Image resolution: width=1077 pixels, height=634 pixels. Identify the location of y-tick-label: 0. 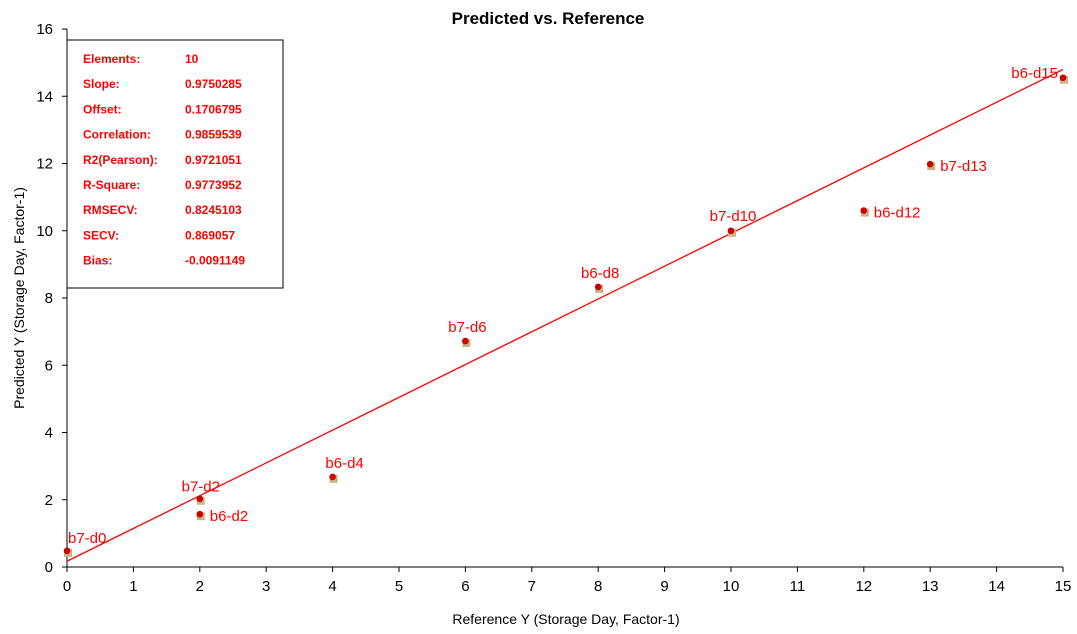
(49, 567).